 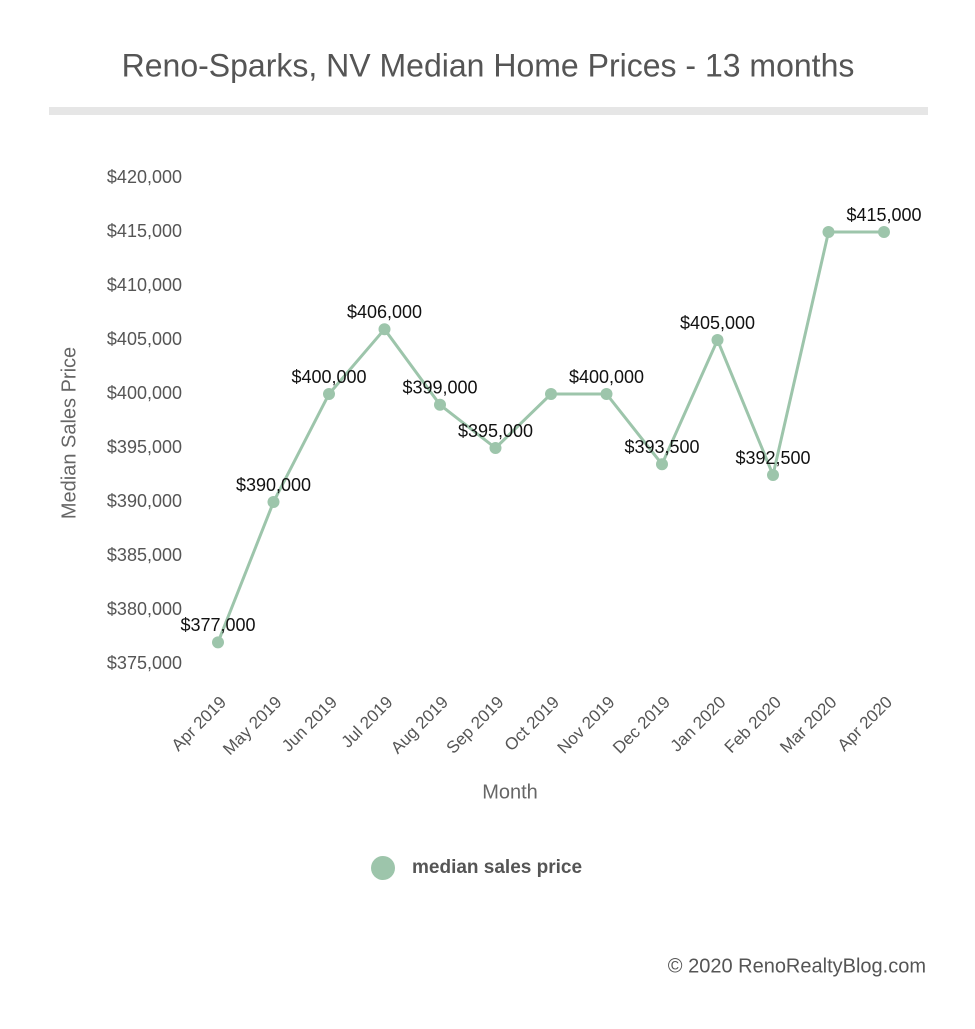 I want to click on data-label: $406,000, so click(x=384, y=312).